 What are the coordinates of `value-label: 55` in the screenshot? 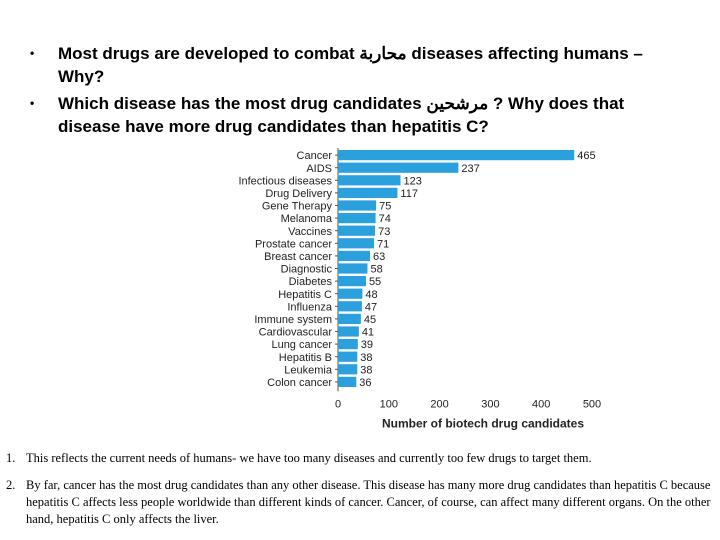 It's located at (375, 282).